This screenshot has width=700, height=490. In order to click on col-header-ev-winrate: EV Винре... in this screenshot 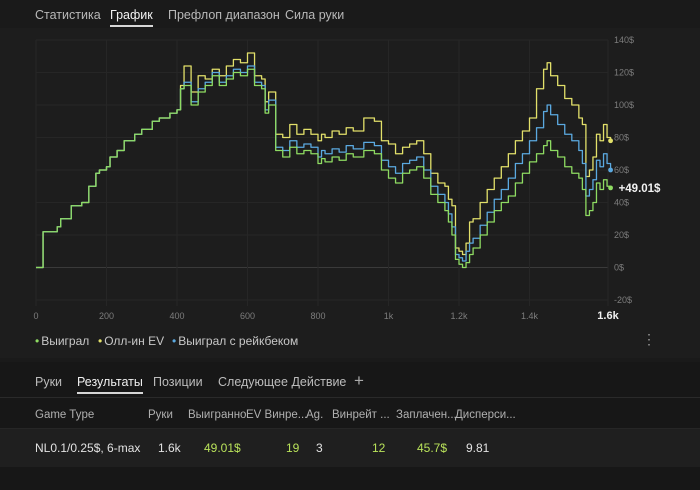, I will do `click(277, 415)`.